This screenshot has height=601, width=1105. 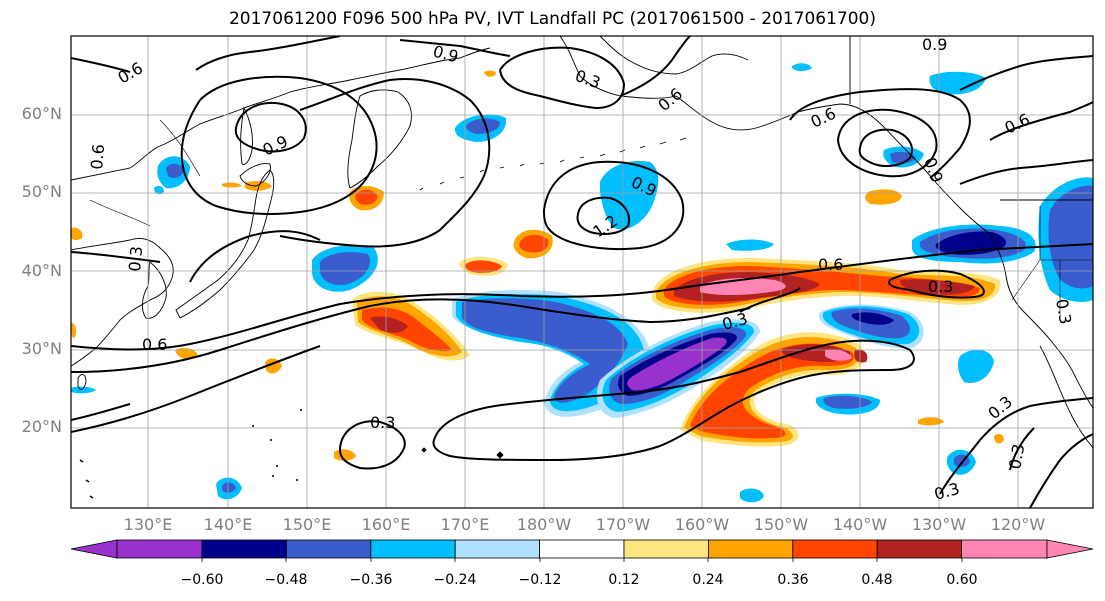 What do you see at coordinates (371, 580) in the screenshot?
I see `colorbar-tick-label: −0.36` at bounding box center [371, 580].